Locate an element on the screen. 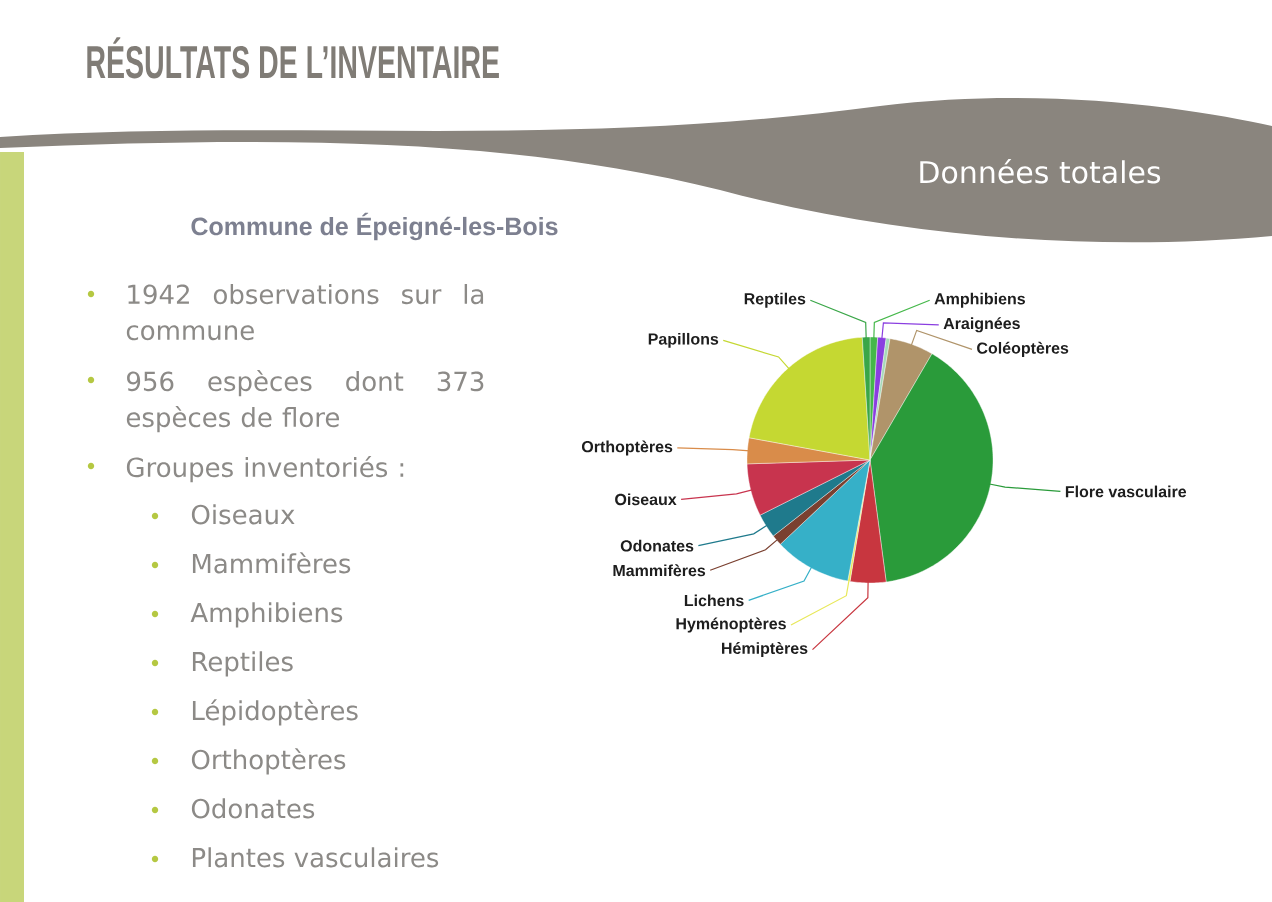  slice-label: Lichens is located at coordinates (714, 600).